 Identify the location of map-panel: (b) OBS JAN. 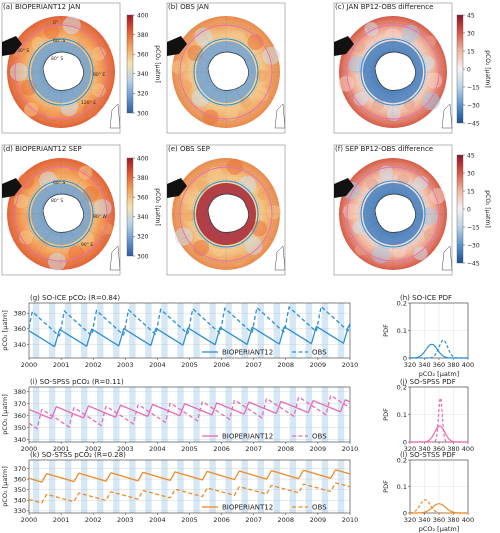
(226, 68).